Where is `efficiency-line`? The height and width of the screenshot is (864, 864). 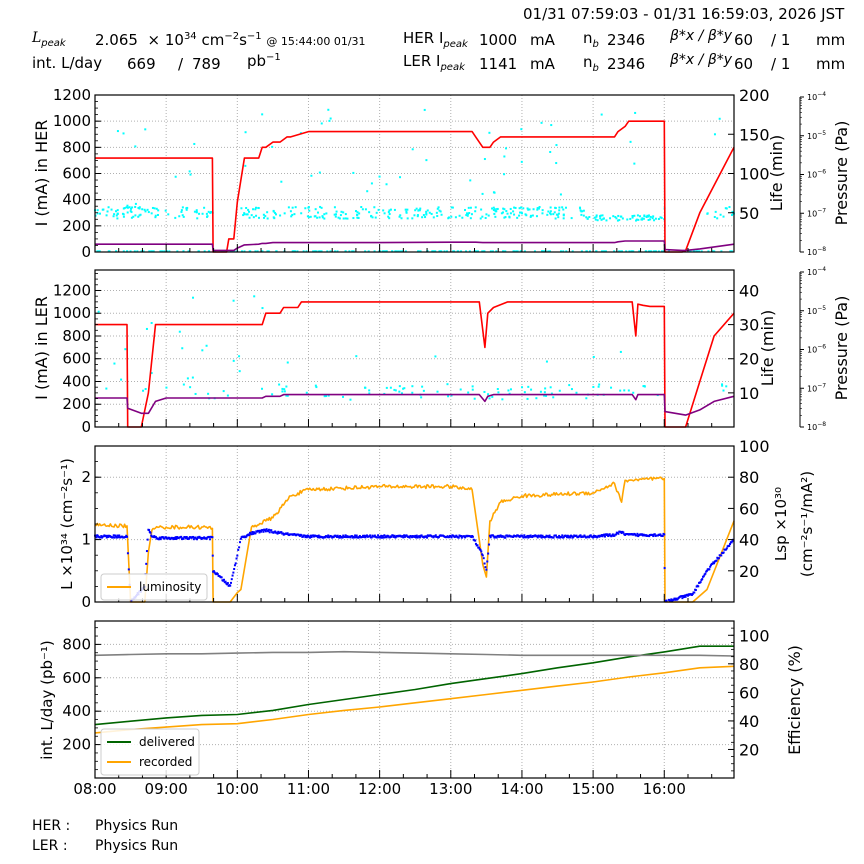 efficiency-line is located at coordinates (414, 653).